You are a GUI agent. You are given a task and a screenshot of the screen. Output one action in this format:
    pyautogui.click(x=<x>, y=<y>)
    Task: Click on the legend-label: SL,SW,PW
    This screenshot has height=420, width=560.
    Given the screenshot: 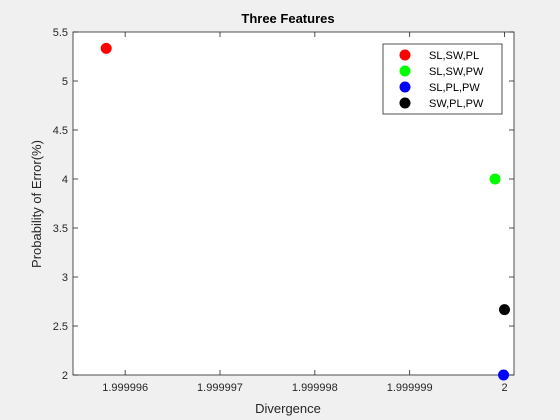 What is the action you would take?
    pyautogui.click(x=456, y=72)
    